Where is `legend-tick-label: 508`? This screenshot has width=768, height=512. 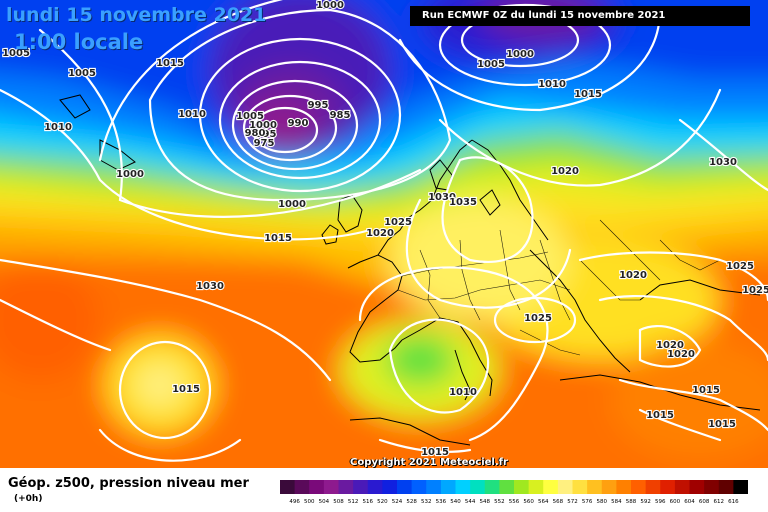 legend-tick-label: 508 is located at coordinates (338, 502).